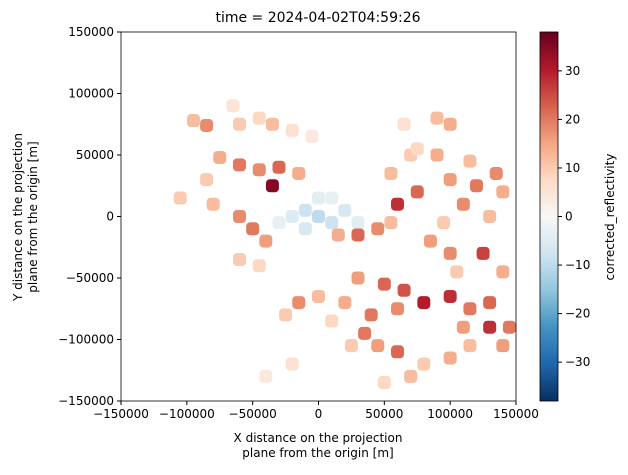 The width and height of the screenshot is (628, 475). I want to click on y-tick-label: −50000, so click(90, 278).